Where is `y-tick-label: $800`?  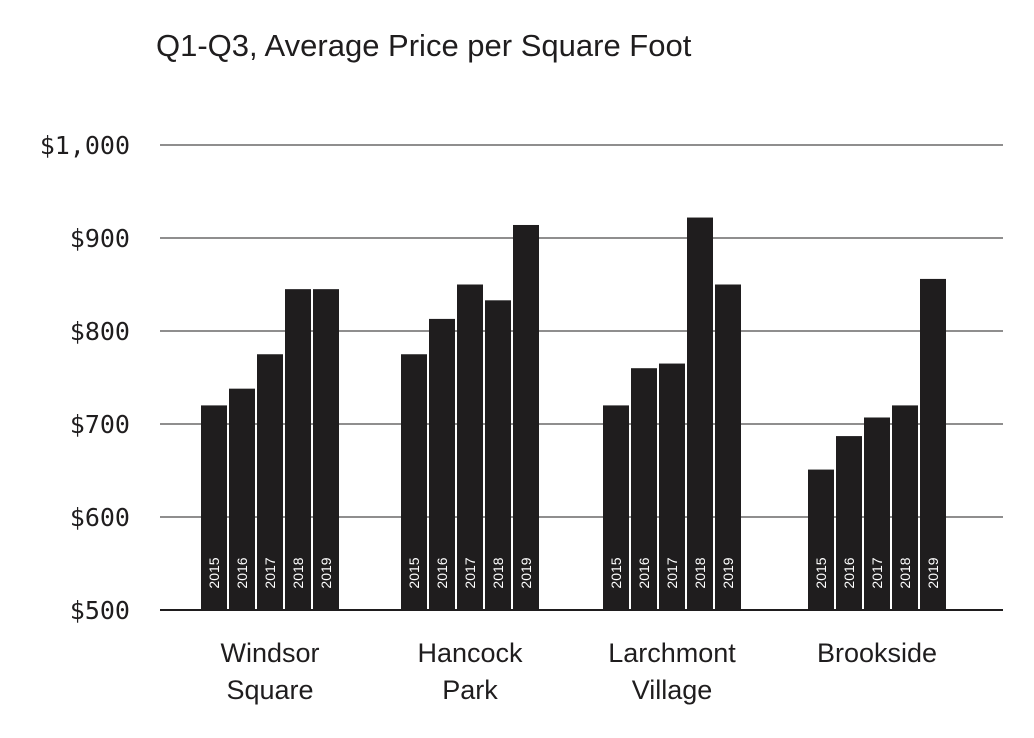
y-tick-label: $800 is located at coordinates (100, 331).